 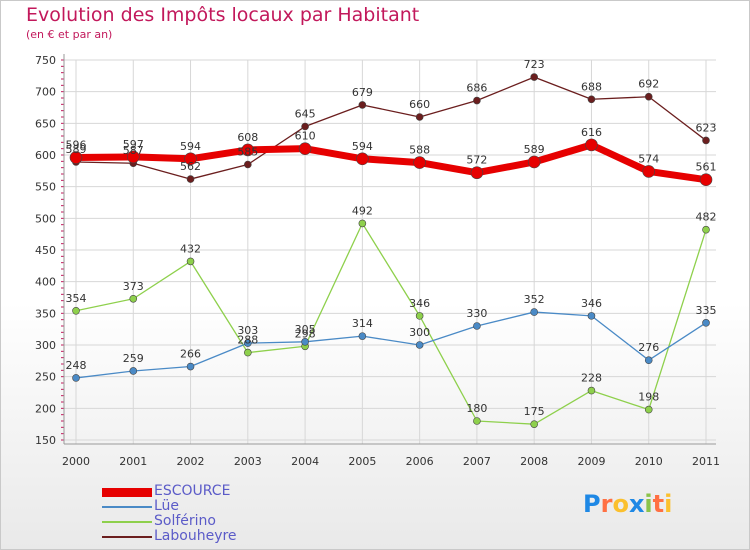 What do you see at coordinates (45, 282) in the screenshot?
I see `y-tick-label: 400` at bounding box center [45, 282].